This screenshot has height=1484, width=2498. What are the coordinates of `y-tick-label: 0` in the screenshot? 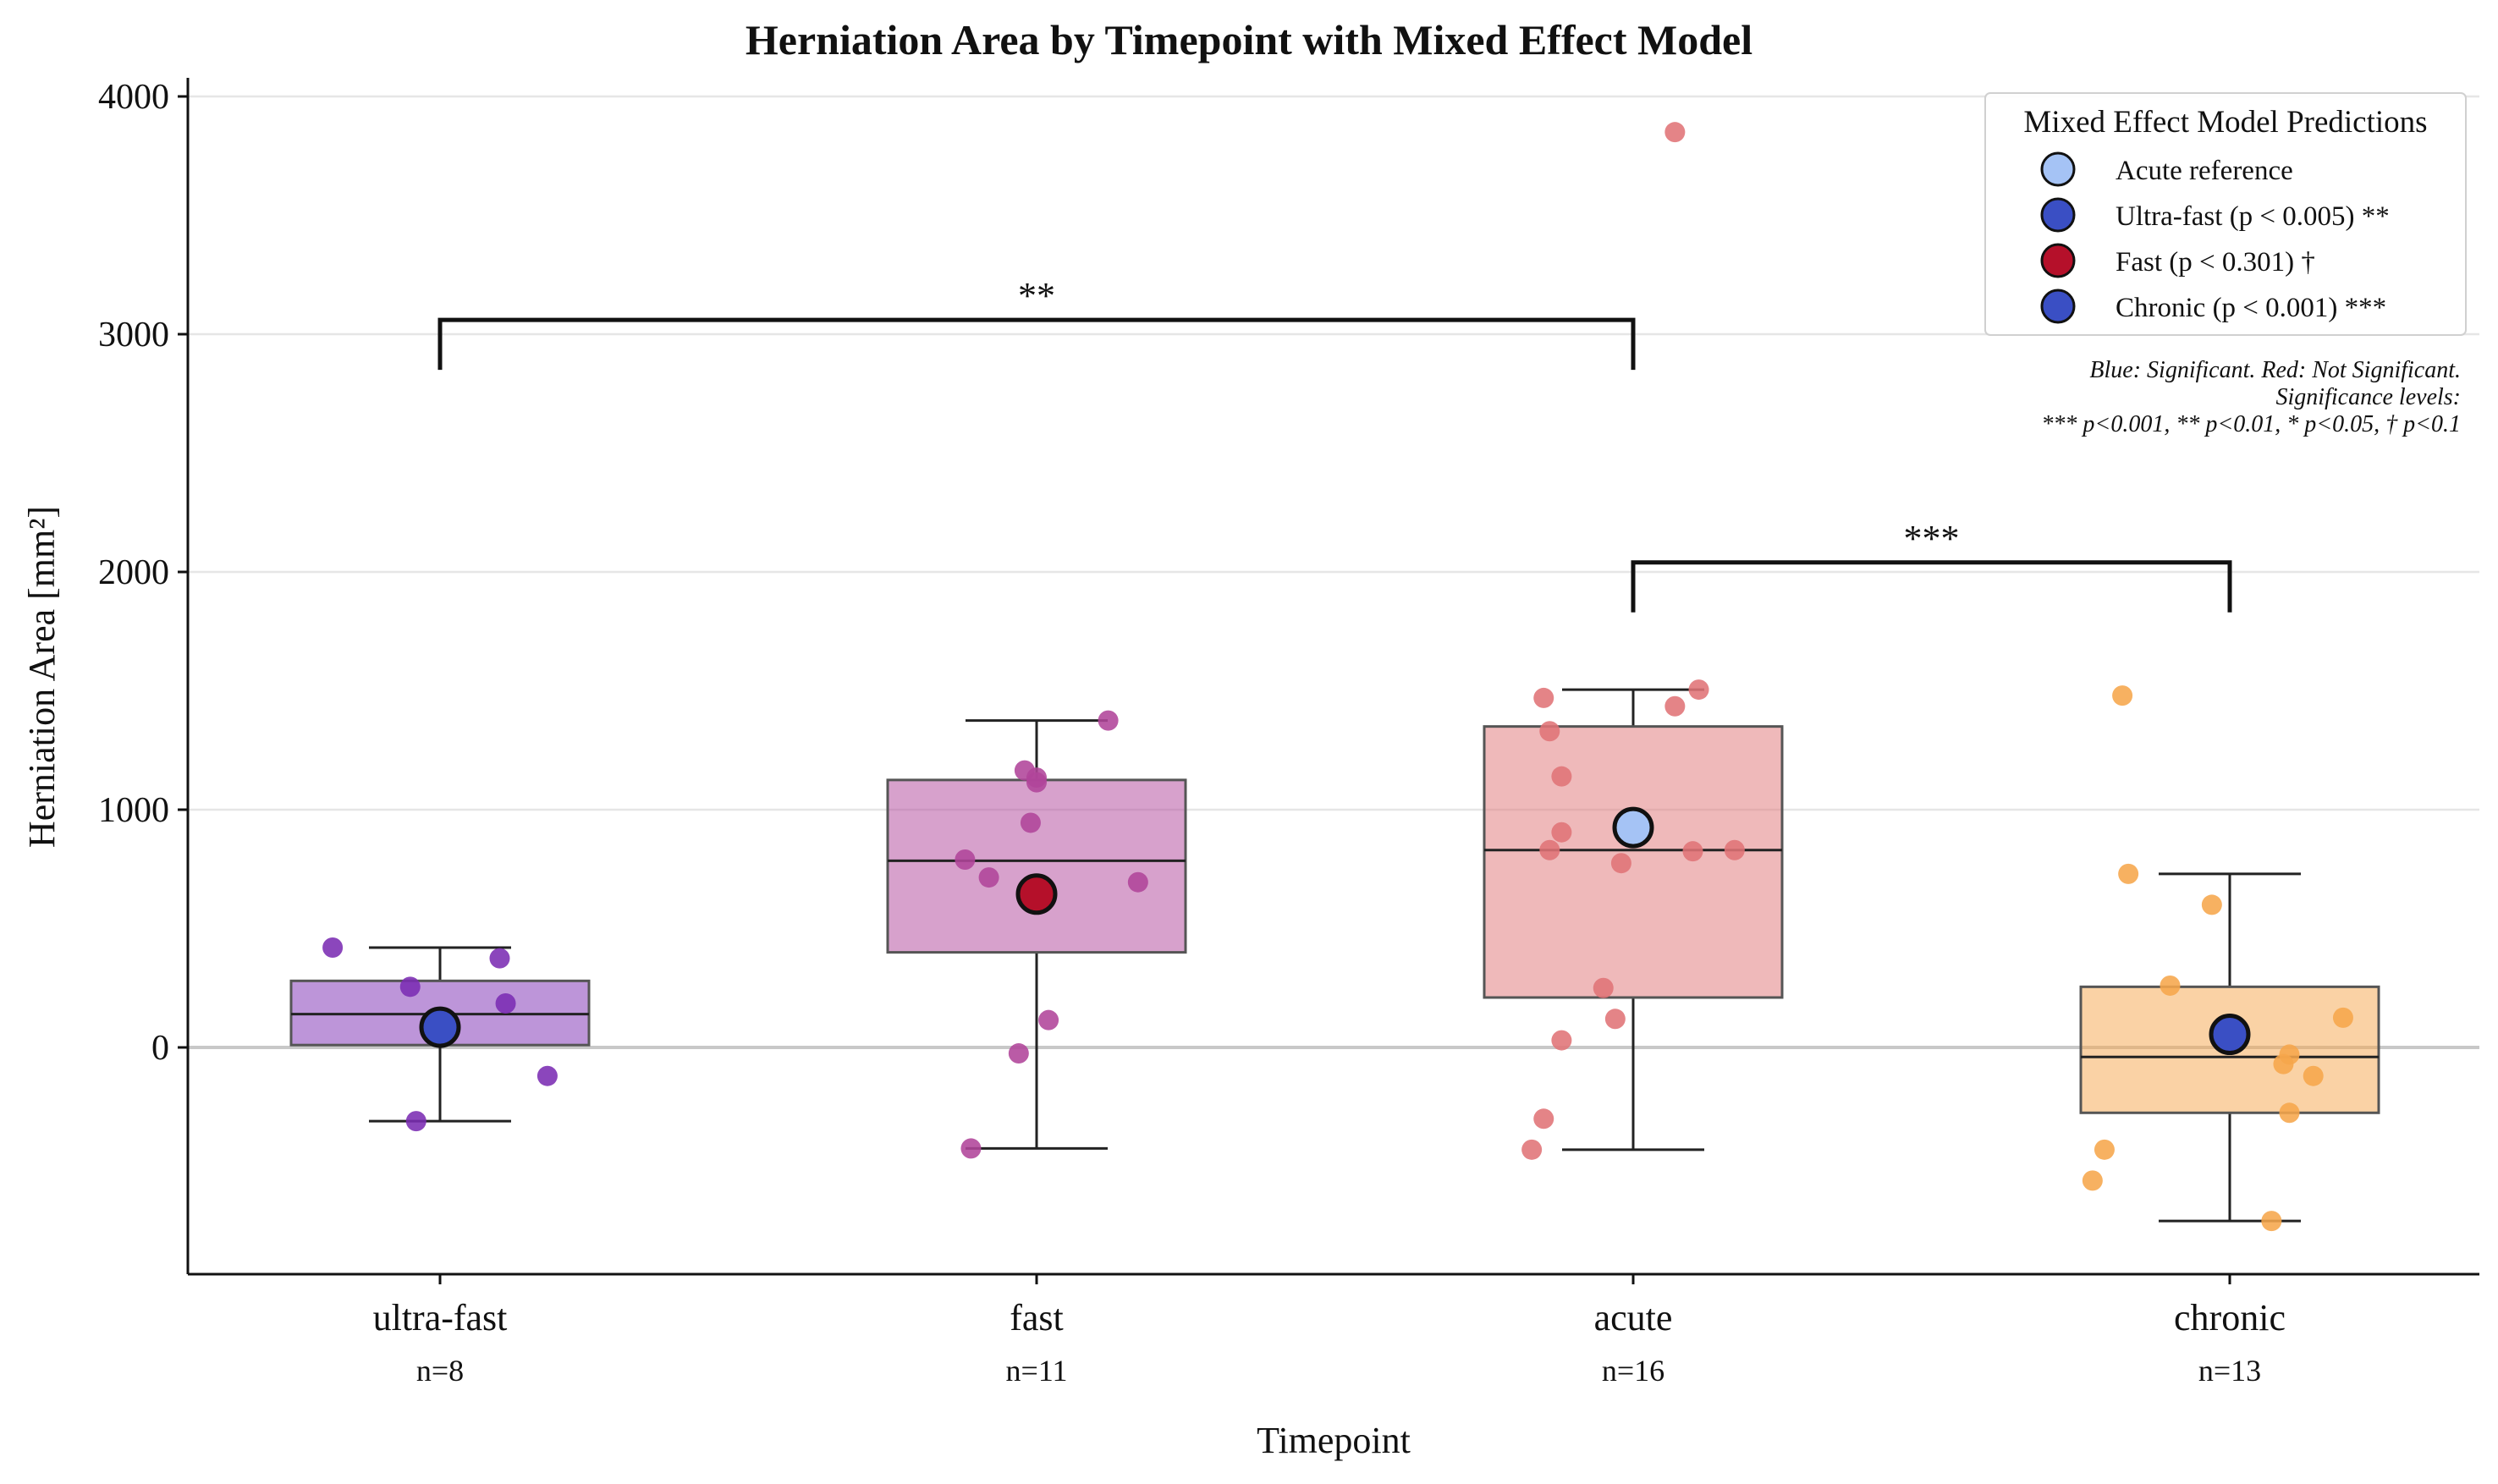 It's located at (160, 1048).